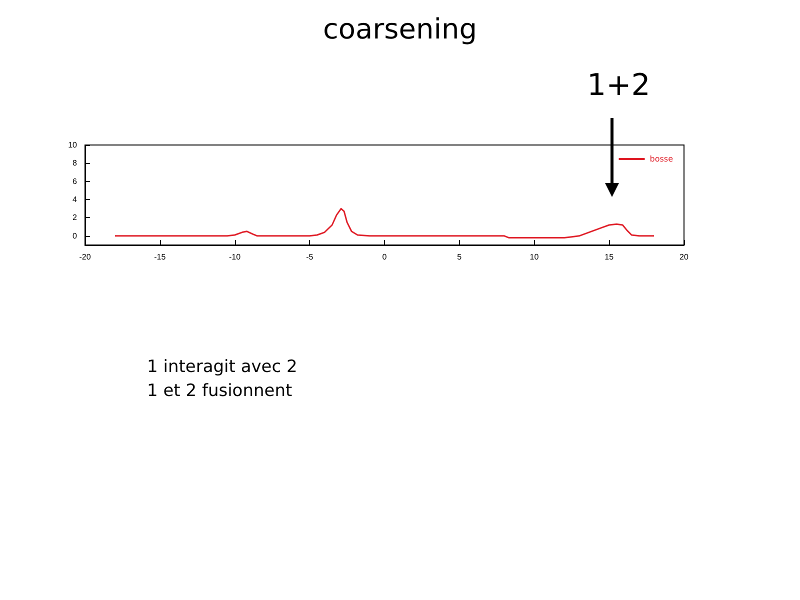 The image size is (800, 600). I want to click on x-tick-label: 20, so click(684, 257).